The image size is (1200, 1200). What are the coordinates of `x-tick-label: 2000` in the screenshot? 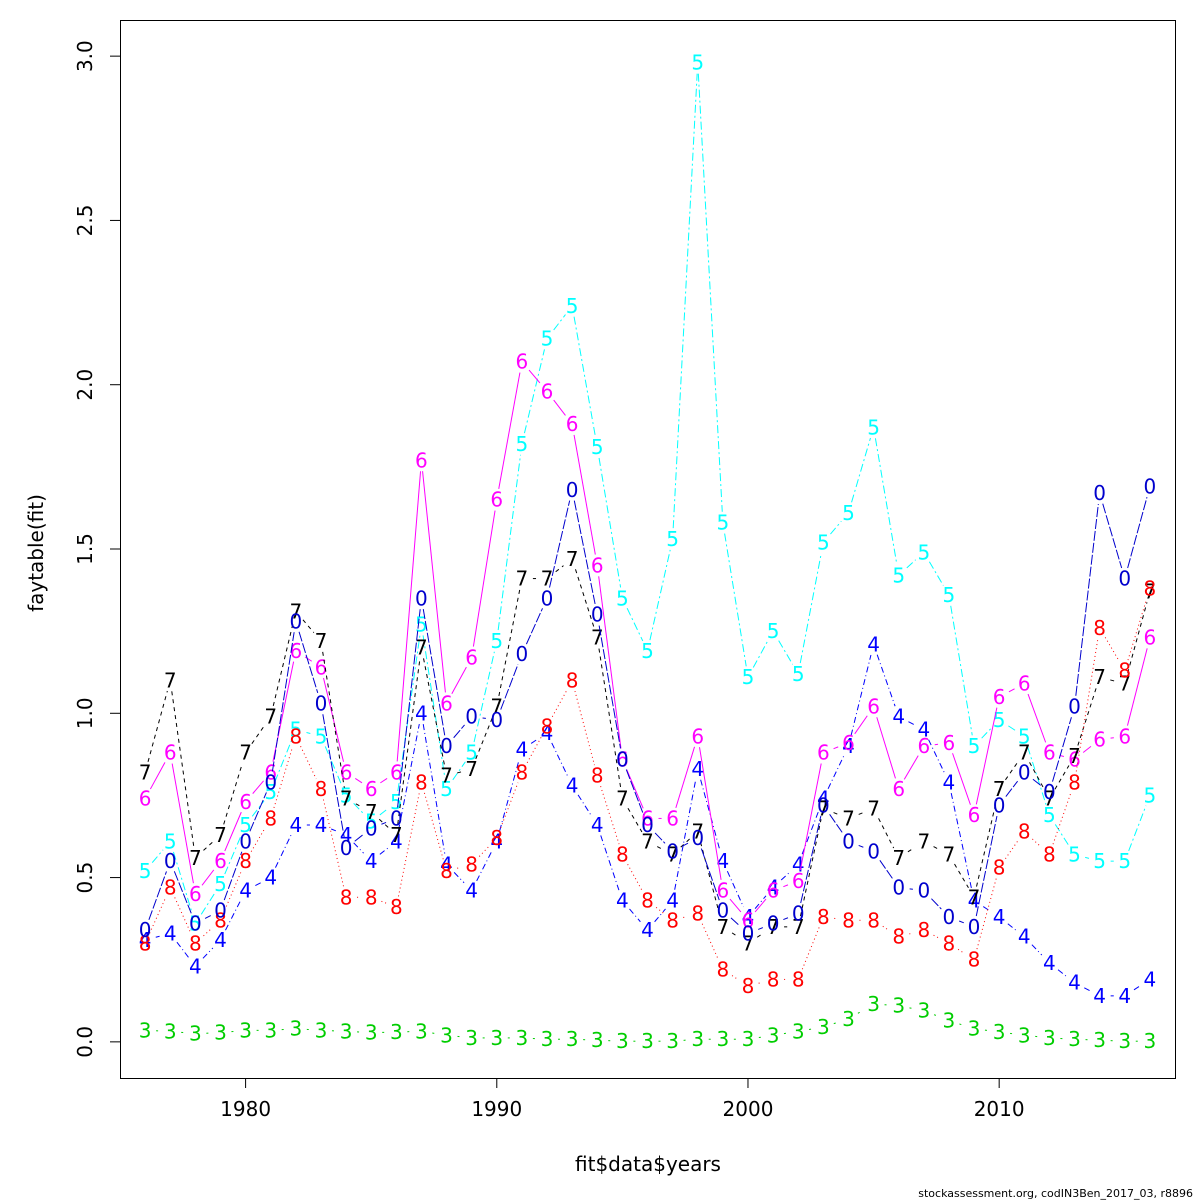 It's located at (748, 1109).